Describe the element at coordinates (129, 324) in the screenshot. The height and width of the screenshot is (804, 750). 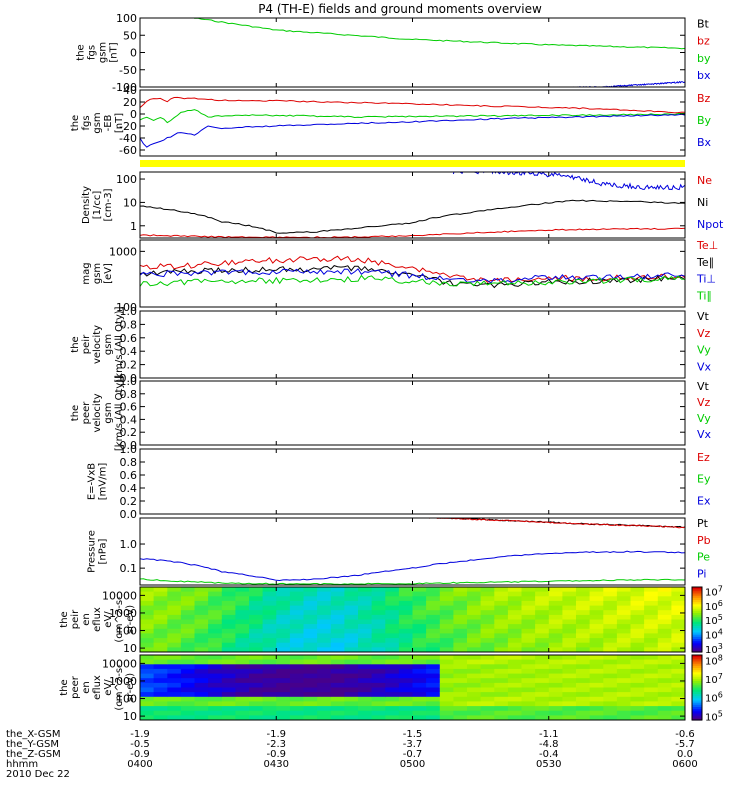
I see `y-tick-label: 0.8` at that location.